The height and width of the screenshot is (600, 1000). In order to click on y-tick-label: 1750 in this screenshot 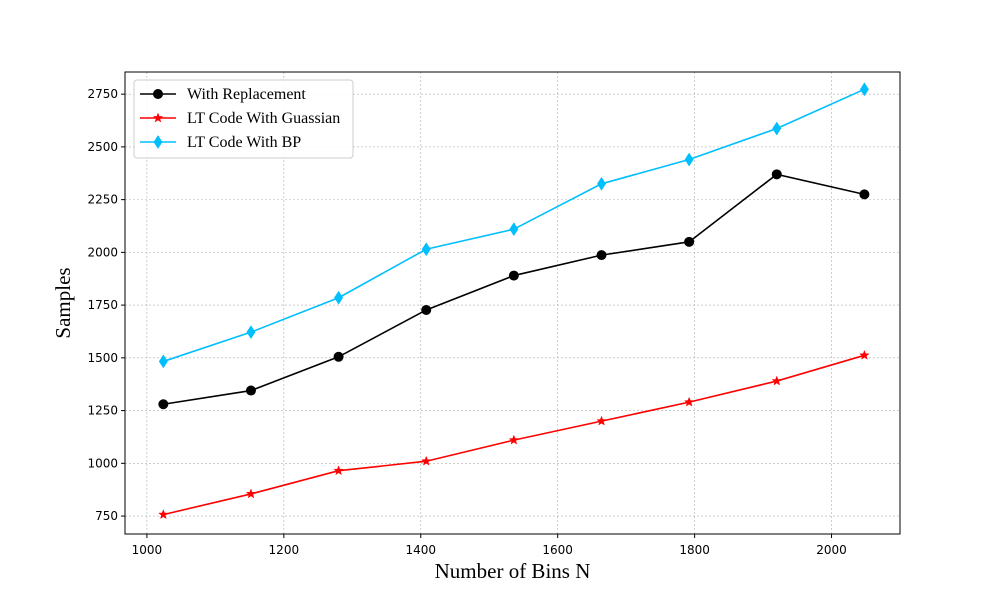, I will do `click(102, 305)`.